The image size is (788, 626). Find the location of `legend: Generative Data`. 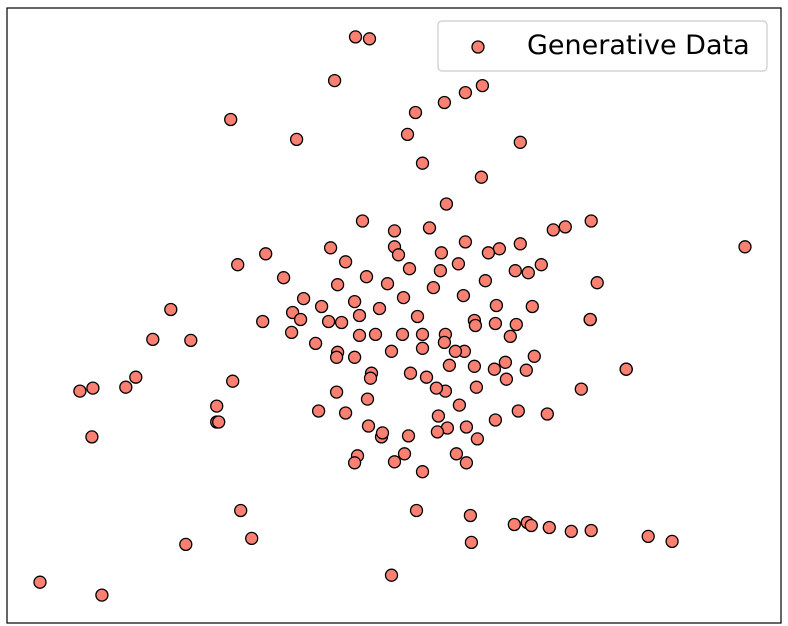

legend: Generative Data is located at coordinates (602, 46).